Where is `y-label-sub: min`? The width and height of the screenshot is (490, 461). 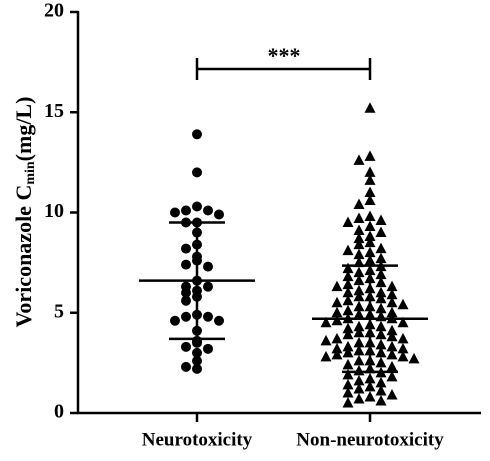 y-label-sub: min is located at coordinates (30, 173).